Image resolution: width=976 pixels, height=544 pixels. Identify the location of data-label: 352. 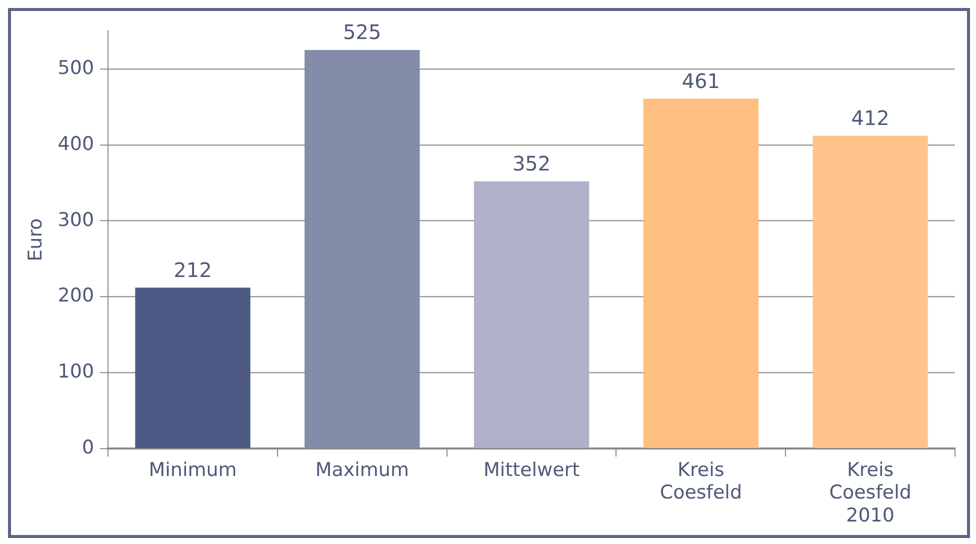
(531, 164).